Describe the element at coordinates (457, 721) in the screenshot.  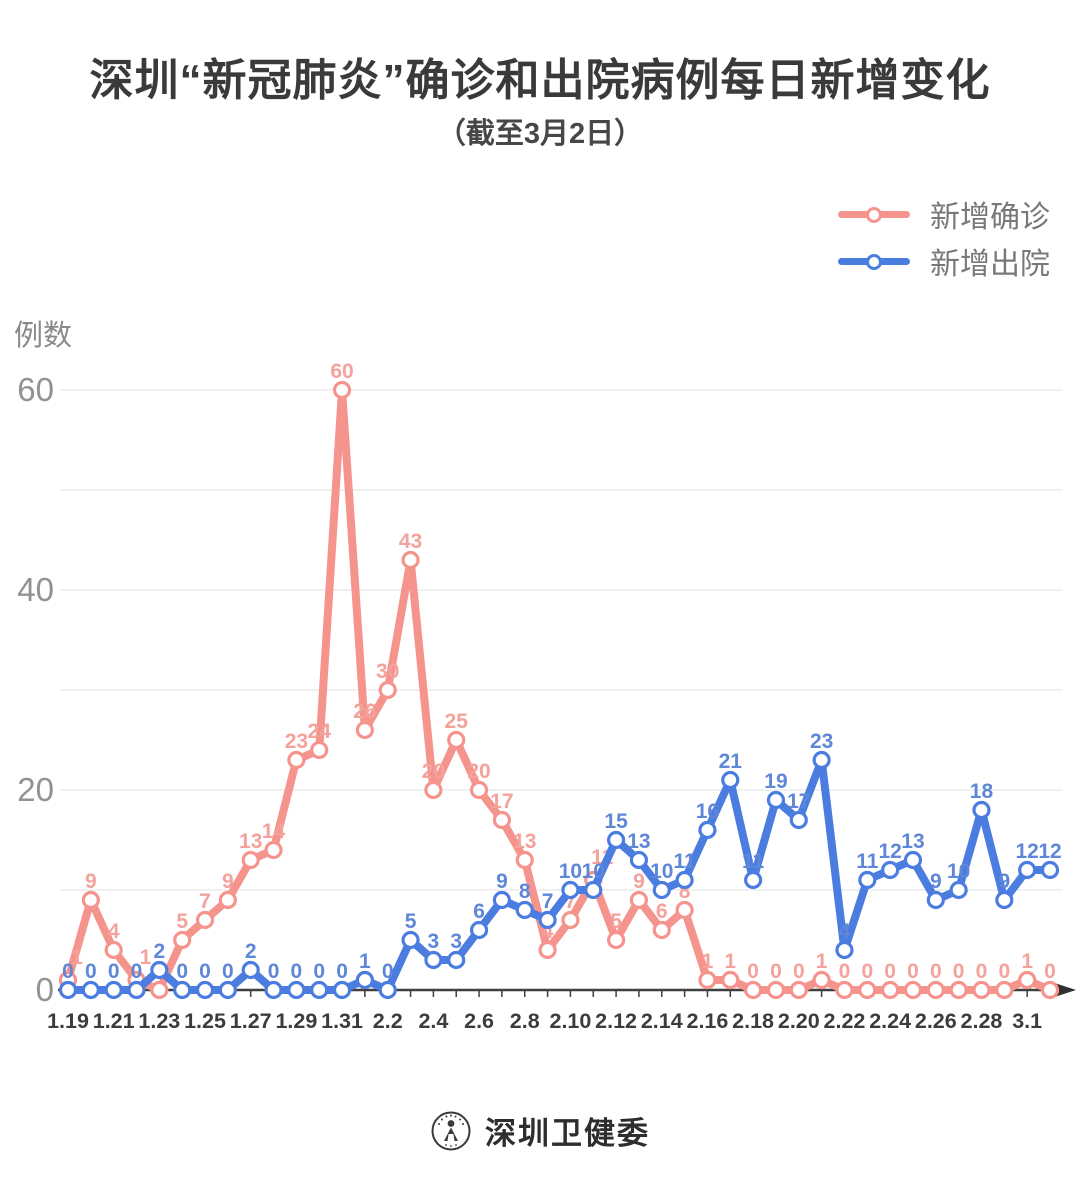
I see `confirmed-value-label: 25` at that location.